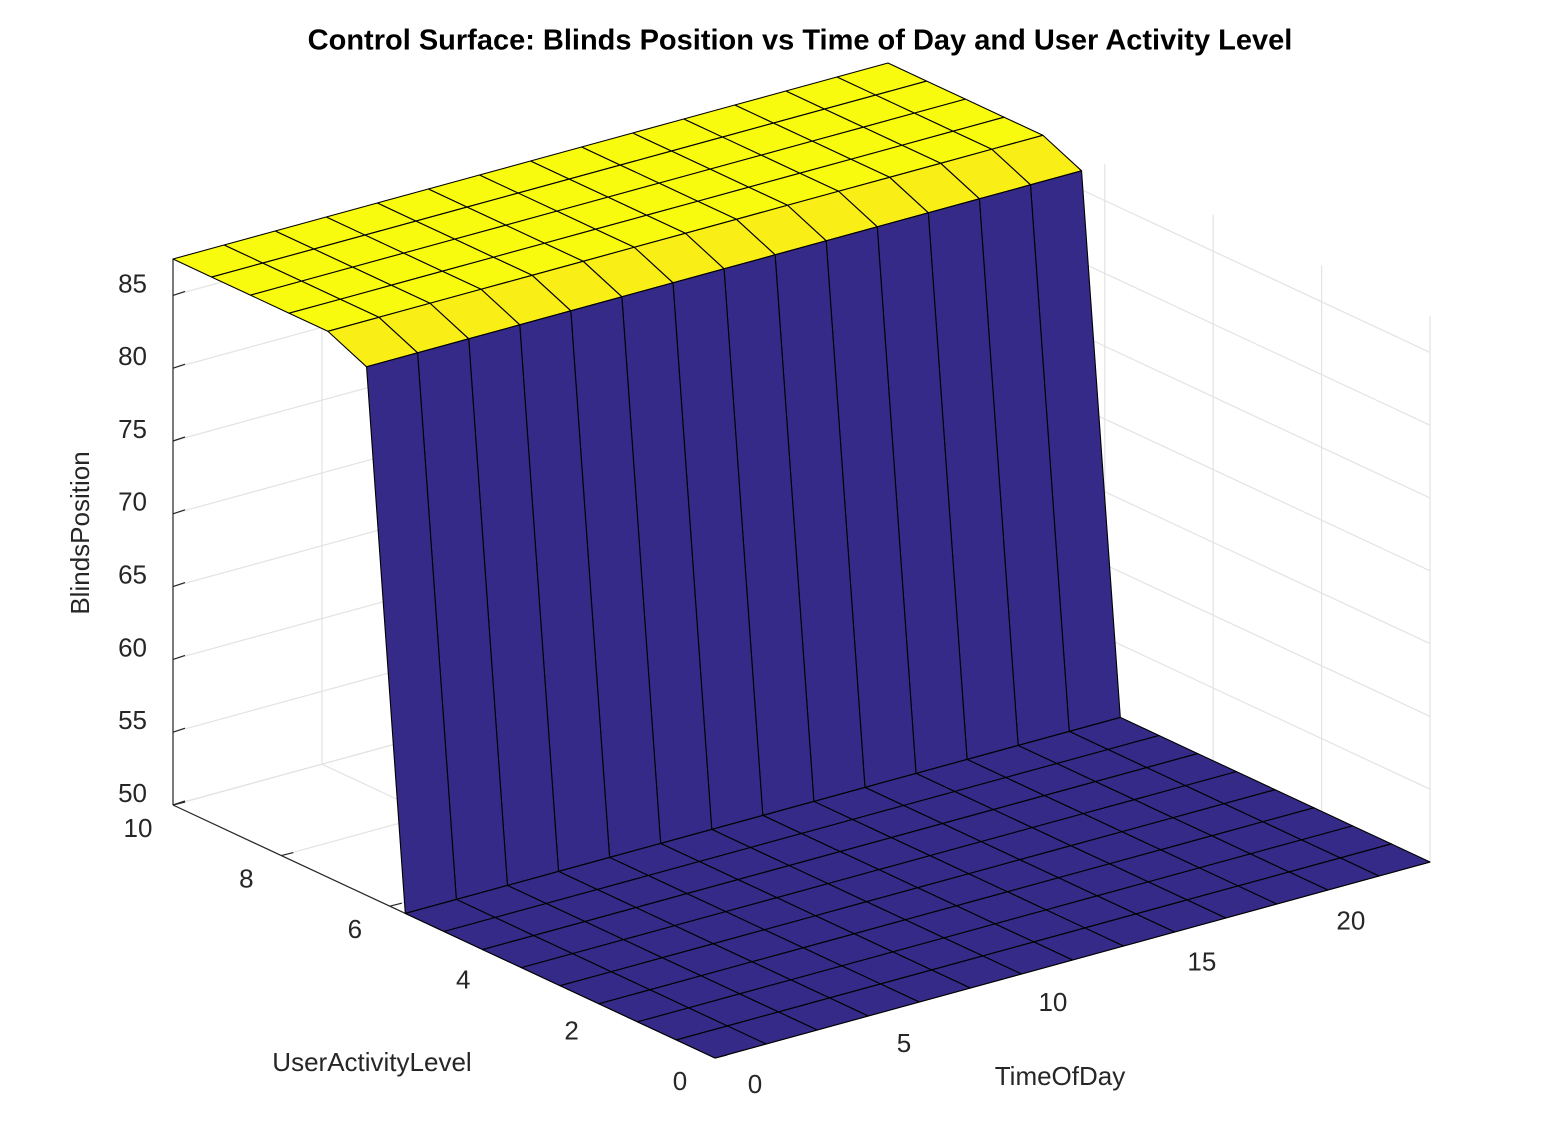 Image resolution: width=1548 pixels, height=1142 pixels. What do you see at coordinates (721, 1042) in the screenshot?
I see `surface-face` at bounding box center [721, 1042].